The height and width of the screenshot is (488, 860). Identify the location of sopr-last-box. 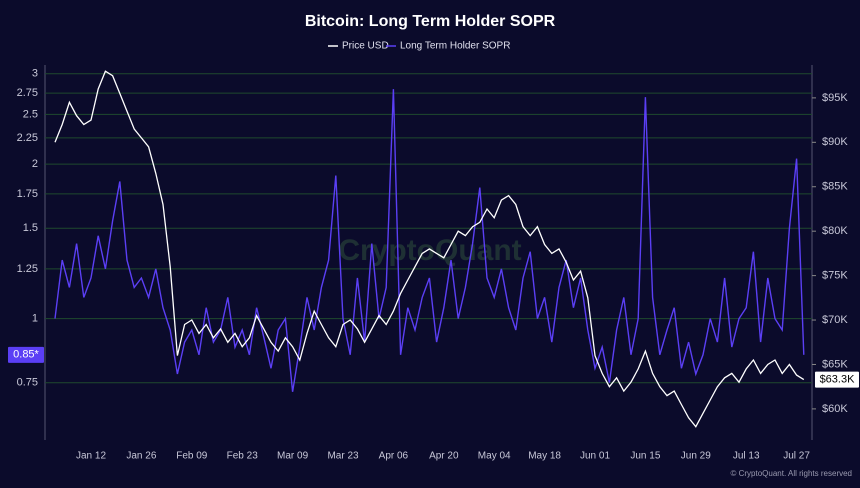
(26, 354).